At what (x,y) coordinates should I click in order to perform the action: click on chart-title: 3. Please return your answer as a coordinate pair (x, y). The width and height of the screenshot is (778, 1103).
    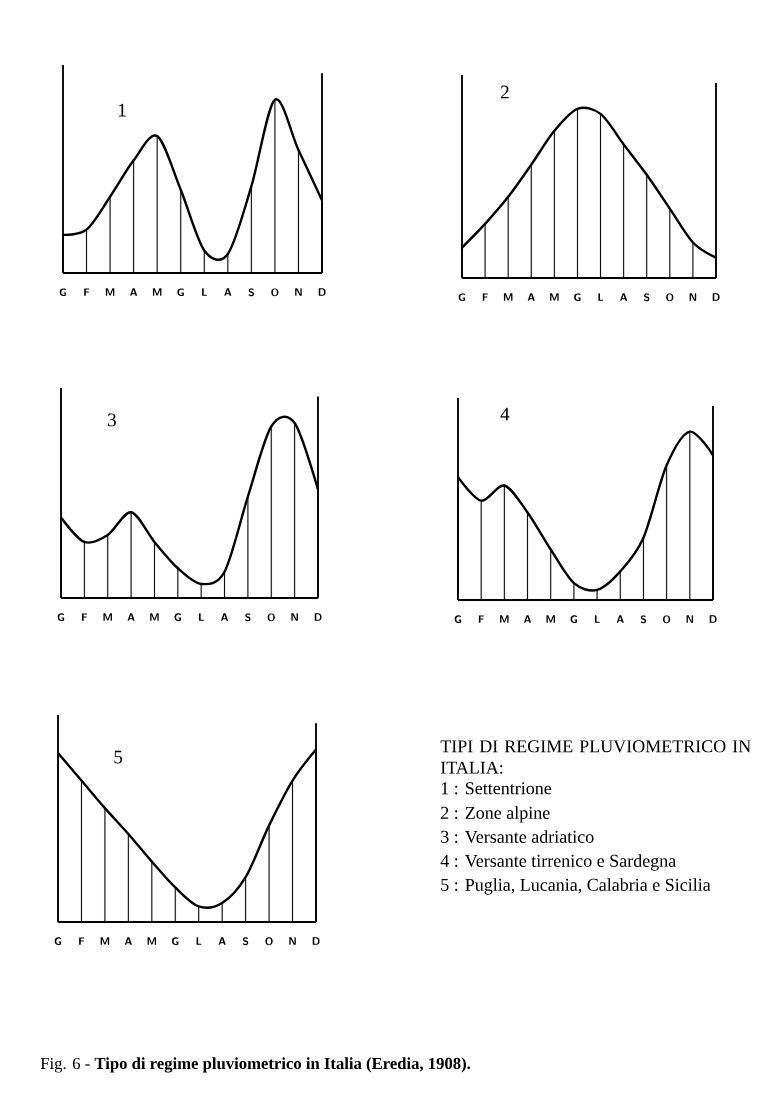
    Looking at the image, I should click on (112, 420).